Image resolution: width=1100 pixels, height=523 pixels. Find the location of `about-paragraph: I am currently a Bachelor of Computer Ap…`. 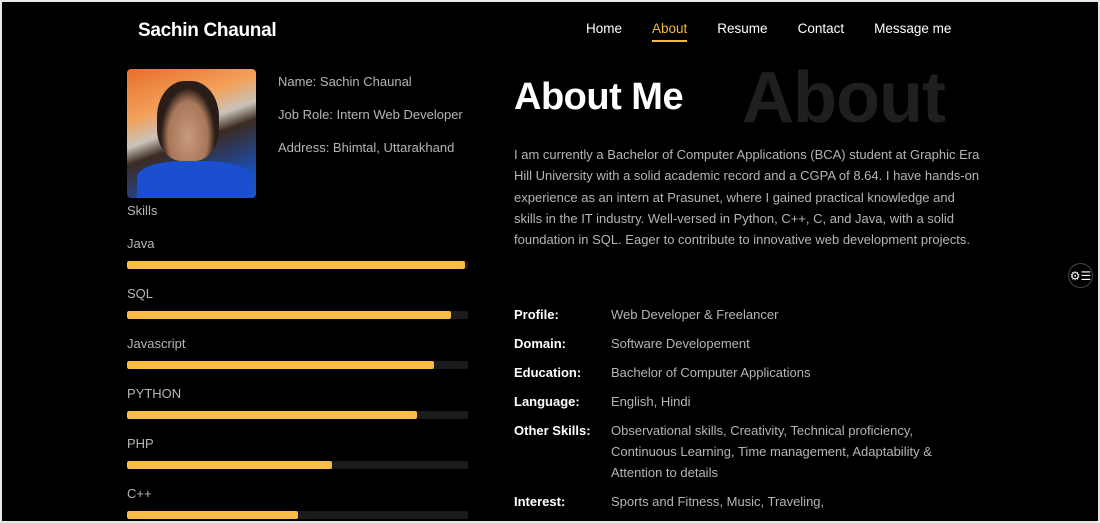

about-paragraph: I am currently a Bachelor of Computer Ap… is located at coordinates (747, 197).